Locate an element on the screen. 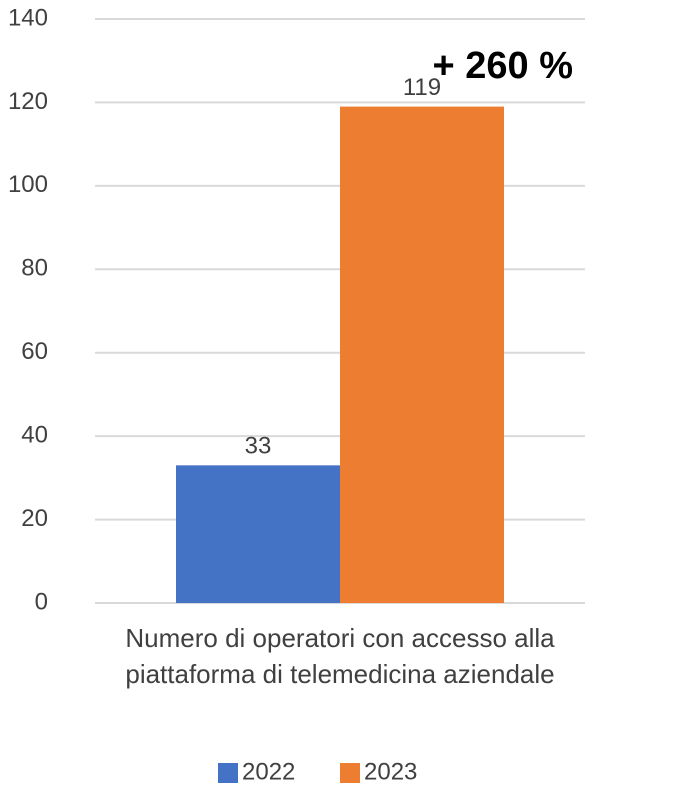 This screenshot has width=679, height=788. y-tick-label: 0 is located at coordinates (41, 601).